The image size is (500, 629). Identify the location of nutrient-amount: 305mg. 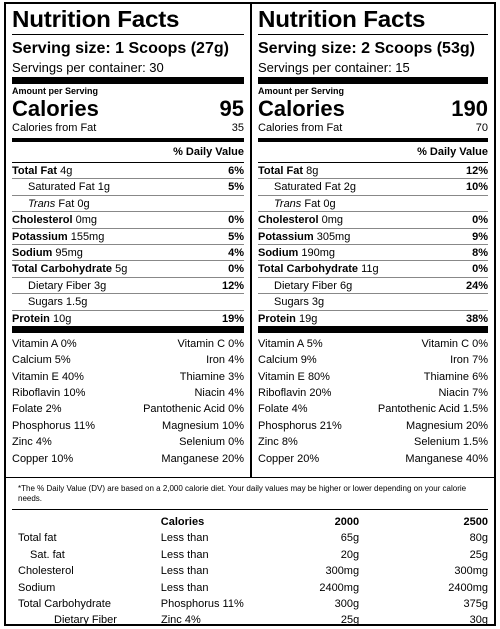
(333, 236).